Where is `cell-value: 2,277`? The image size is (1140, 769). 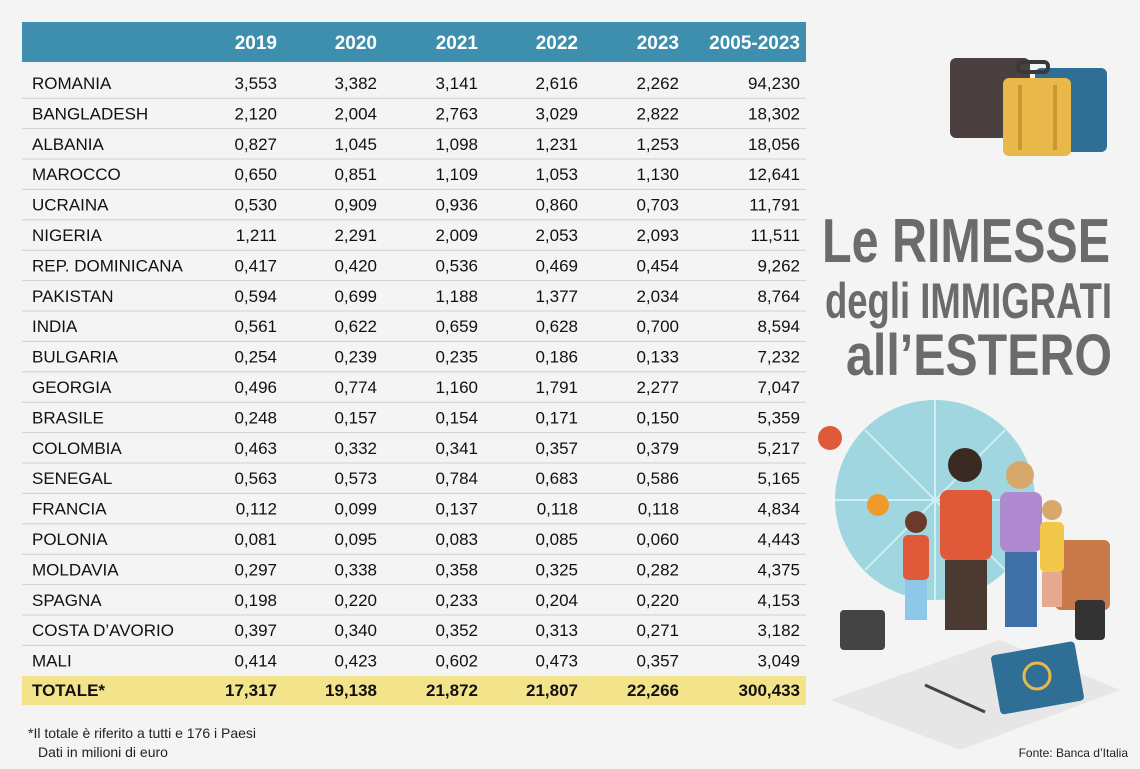 cell-value: 2,277 is located at coordinates (657, 387).